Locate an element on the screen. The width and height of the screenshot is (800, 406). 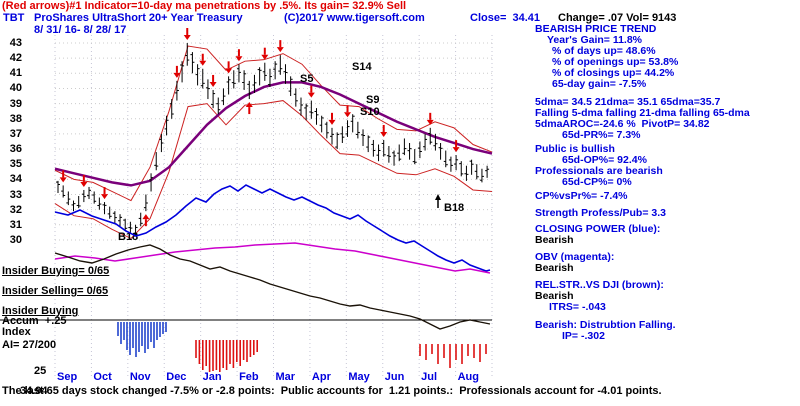
month-label: Nov is located at coordinates (140, 377).